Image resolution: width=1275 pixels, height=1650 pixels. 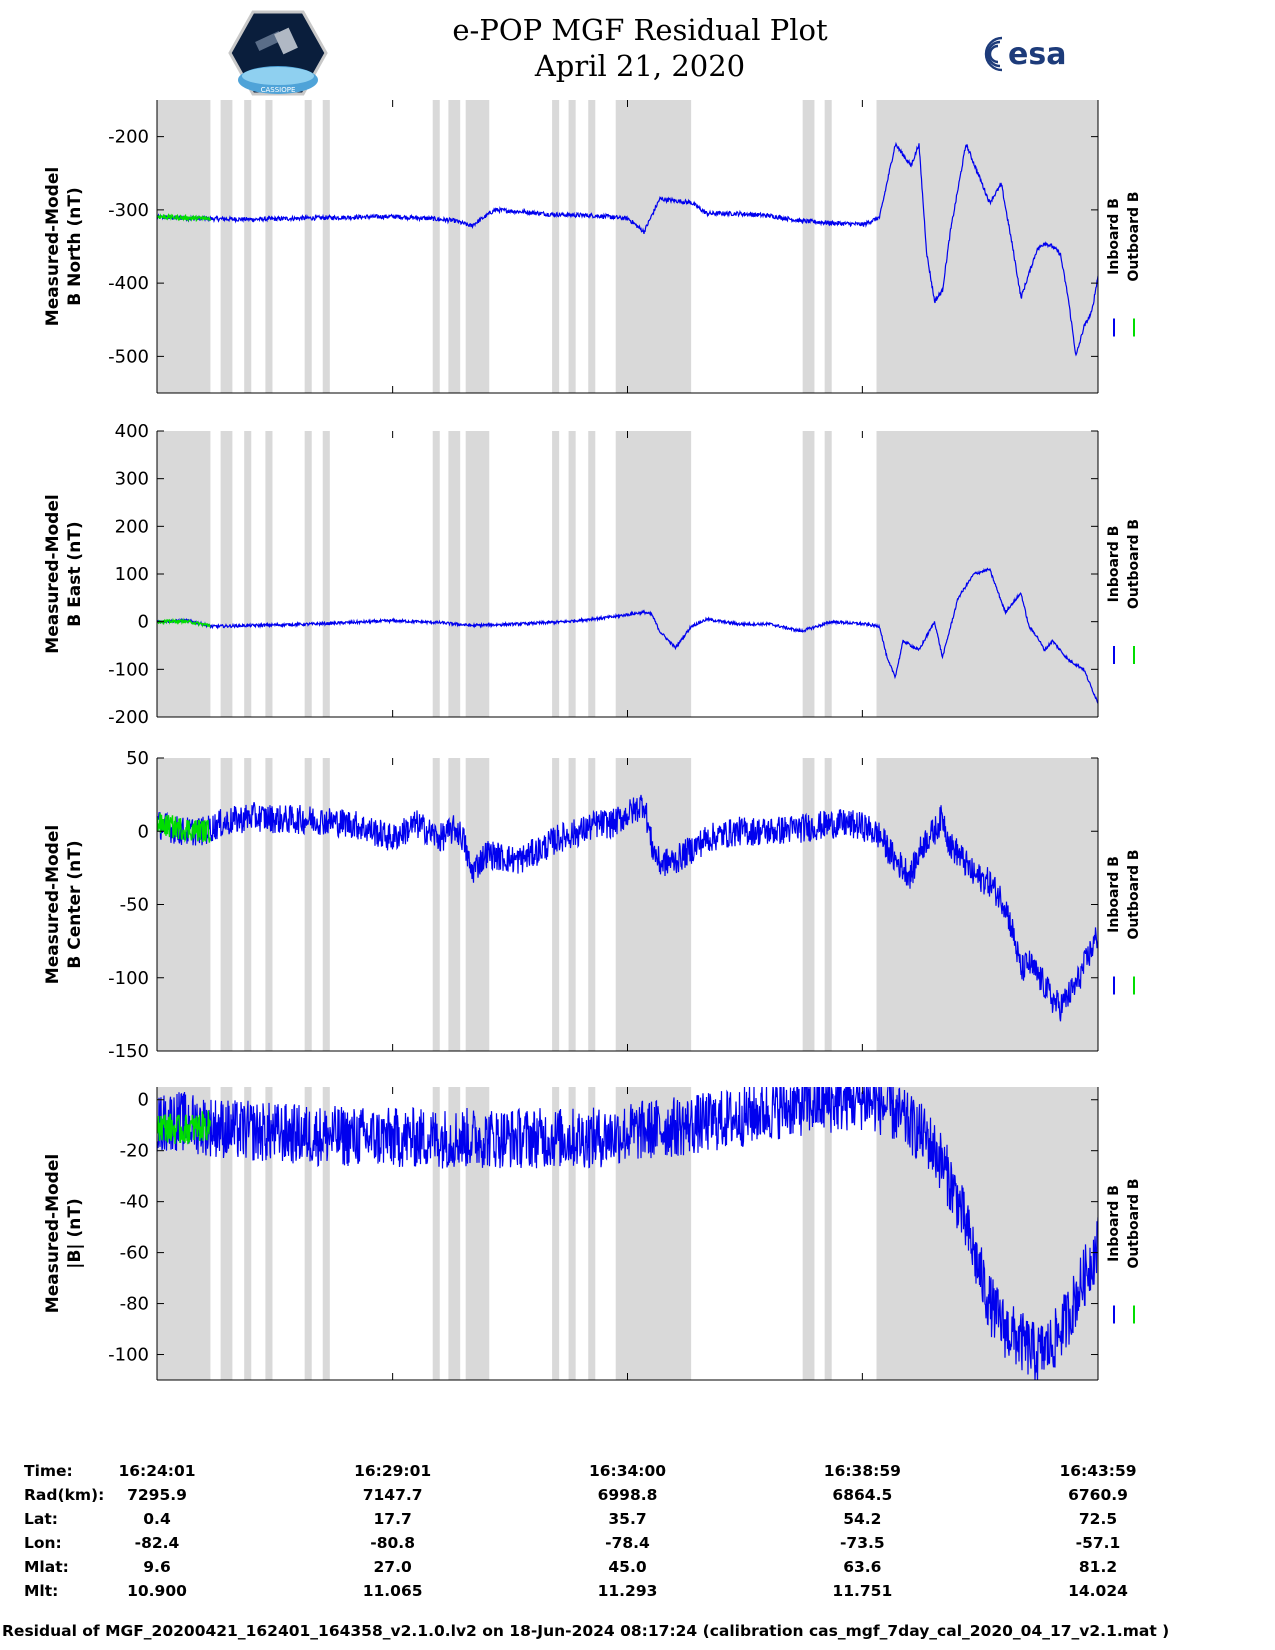 I want to click on esa-logo: esa, so click(x=1025, y=54).